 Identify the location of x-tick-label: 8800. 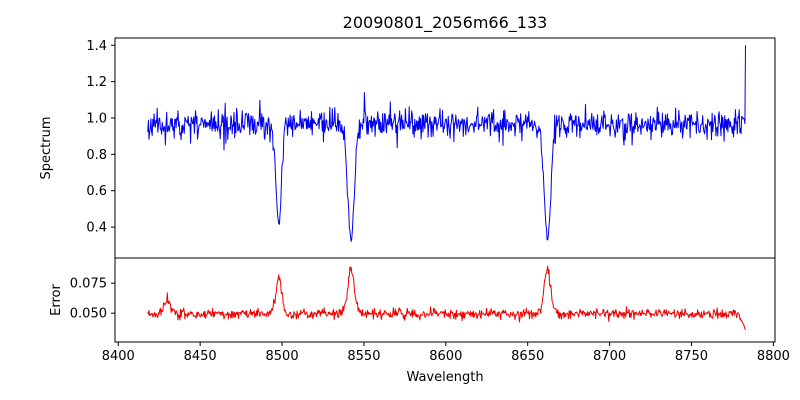
(773, 356).